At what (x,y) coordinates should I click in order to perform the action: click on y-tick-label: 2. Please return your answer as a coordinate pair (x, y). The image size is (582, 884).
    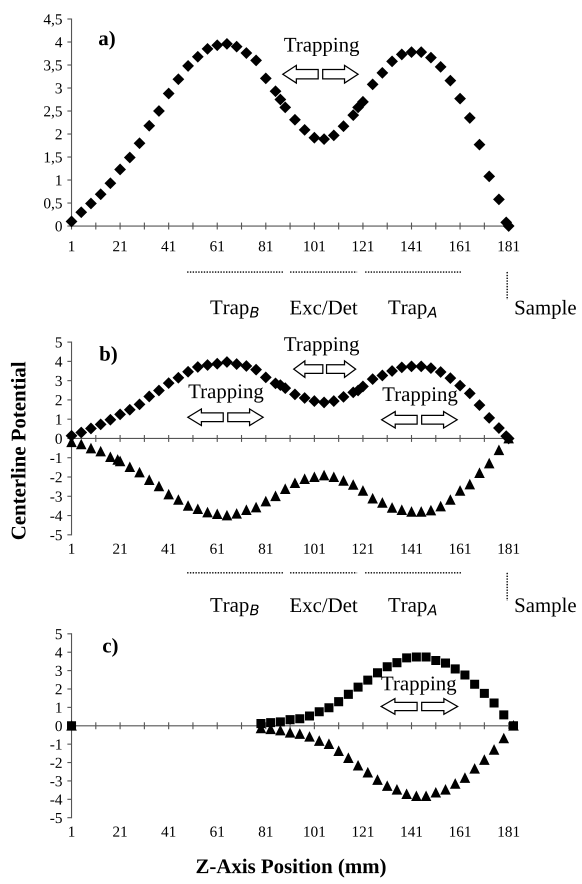
    Looking at the image, I should click on (59, 134).